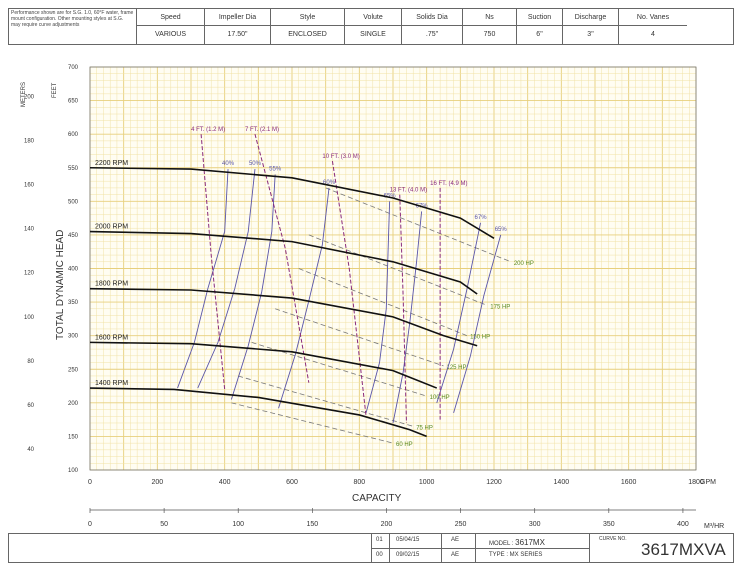 This screenshot has height=565, width=736. What do you see at coordinates (157, 482) in the screenshot?
I see `x-tick-label: 200` at bounding box center [157, 482].